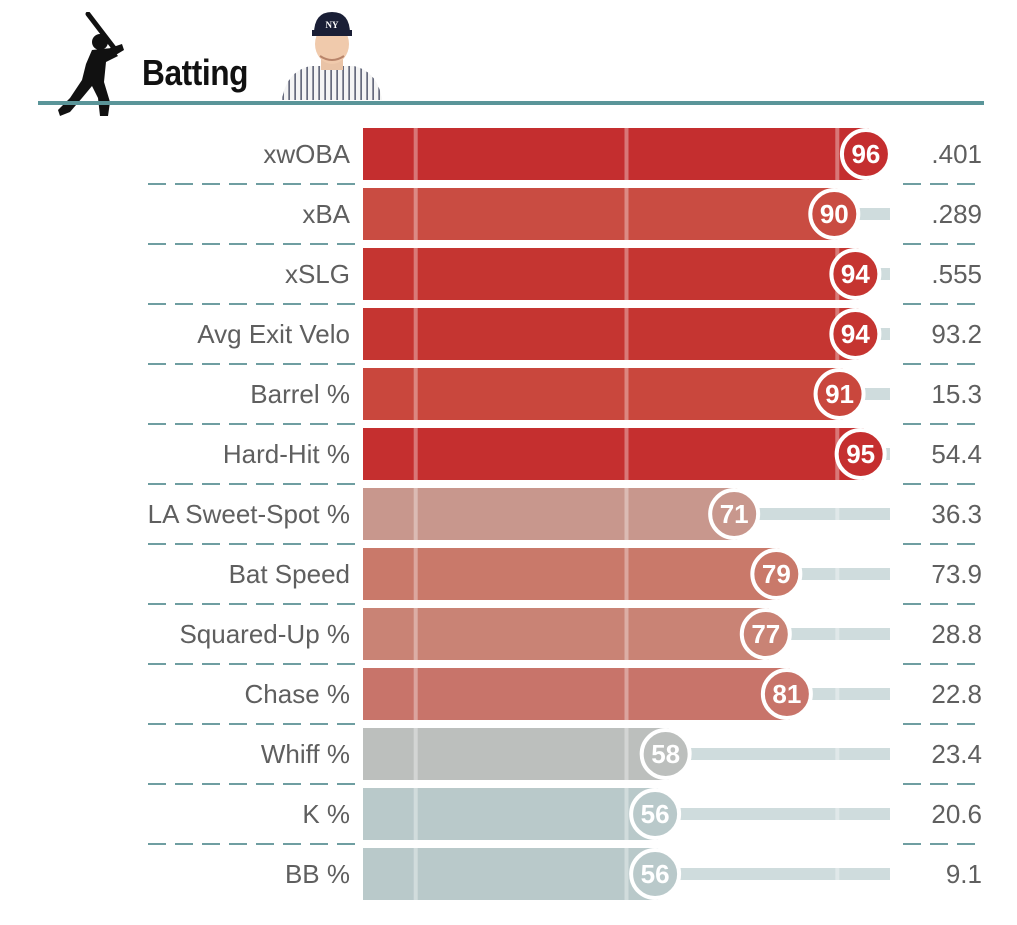 This screenshot has height=925, width=1017. I want to click on percentile-label: 95, so click(860, 454).